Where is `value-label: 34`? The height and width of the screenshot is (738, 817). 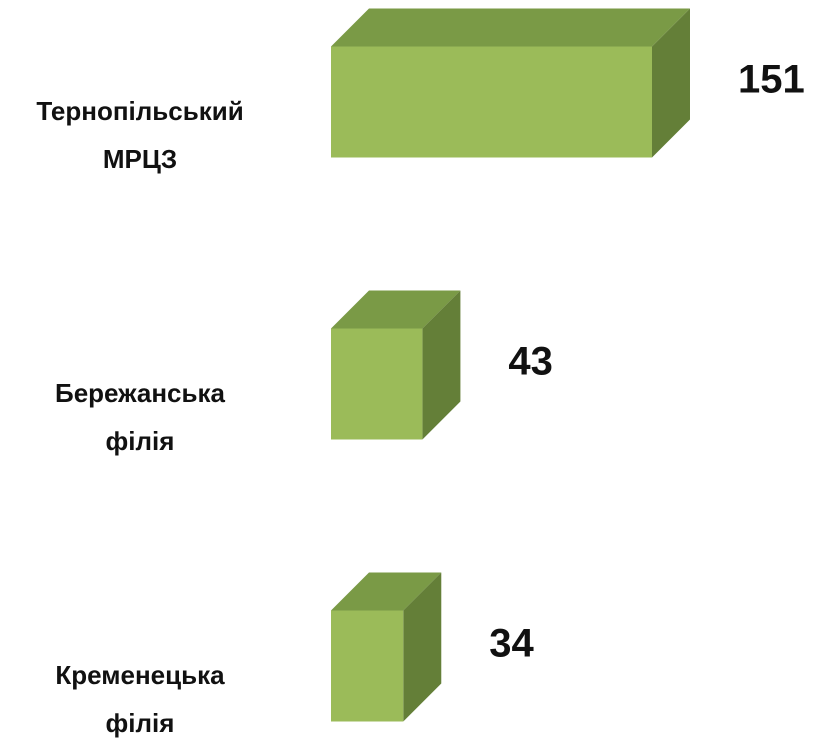 value-label: 34 is located at coordinates (511, 643).